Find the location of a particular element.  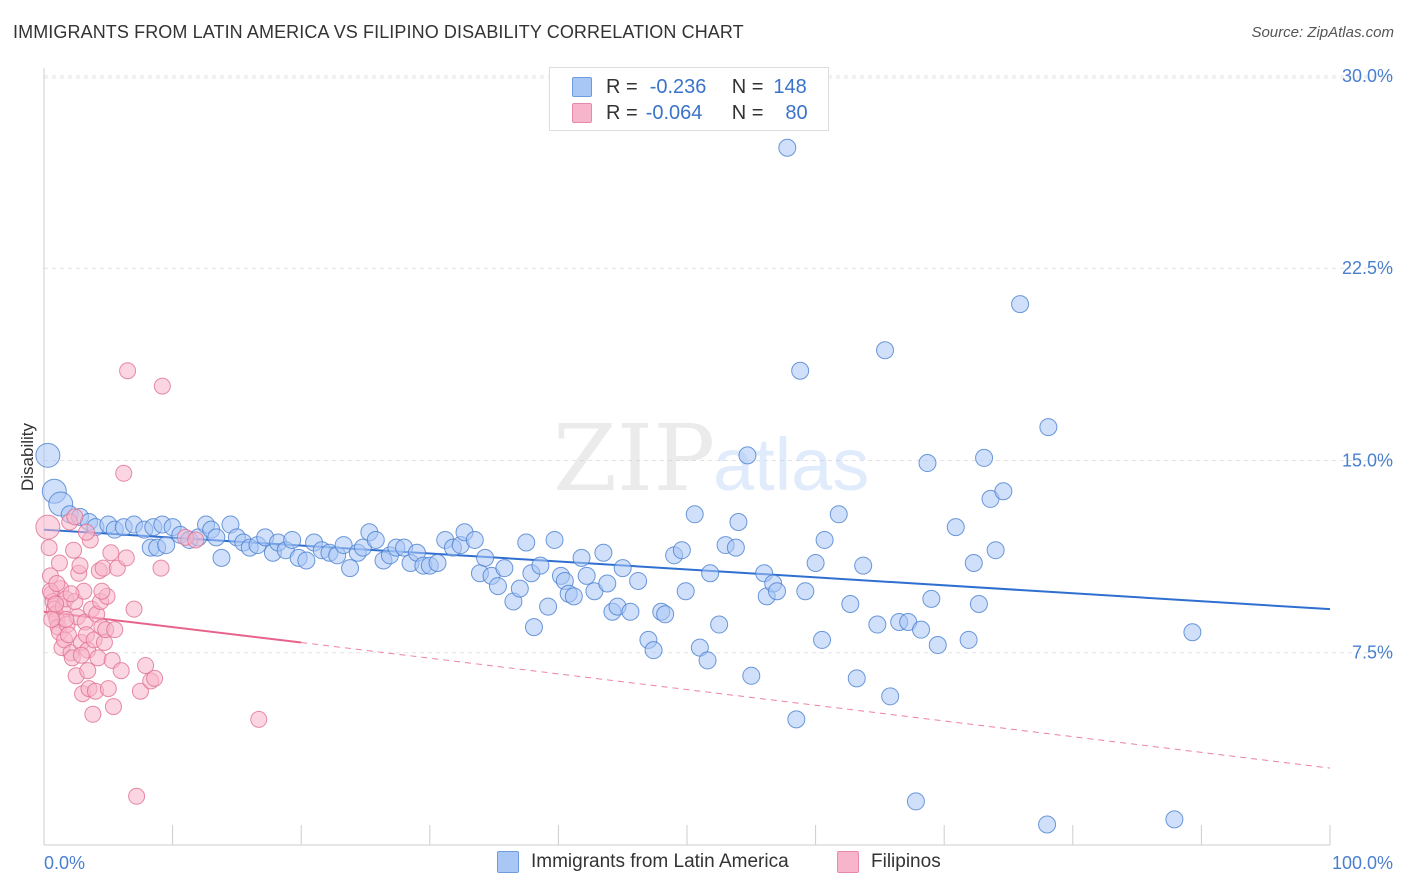

legend-swatch-filipinos is located at coordinates (848, 862).